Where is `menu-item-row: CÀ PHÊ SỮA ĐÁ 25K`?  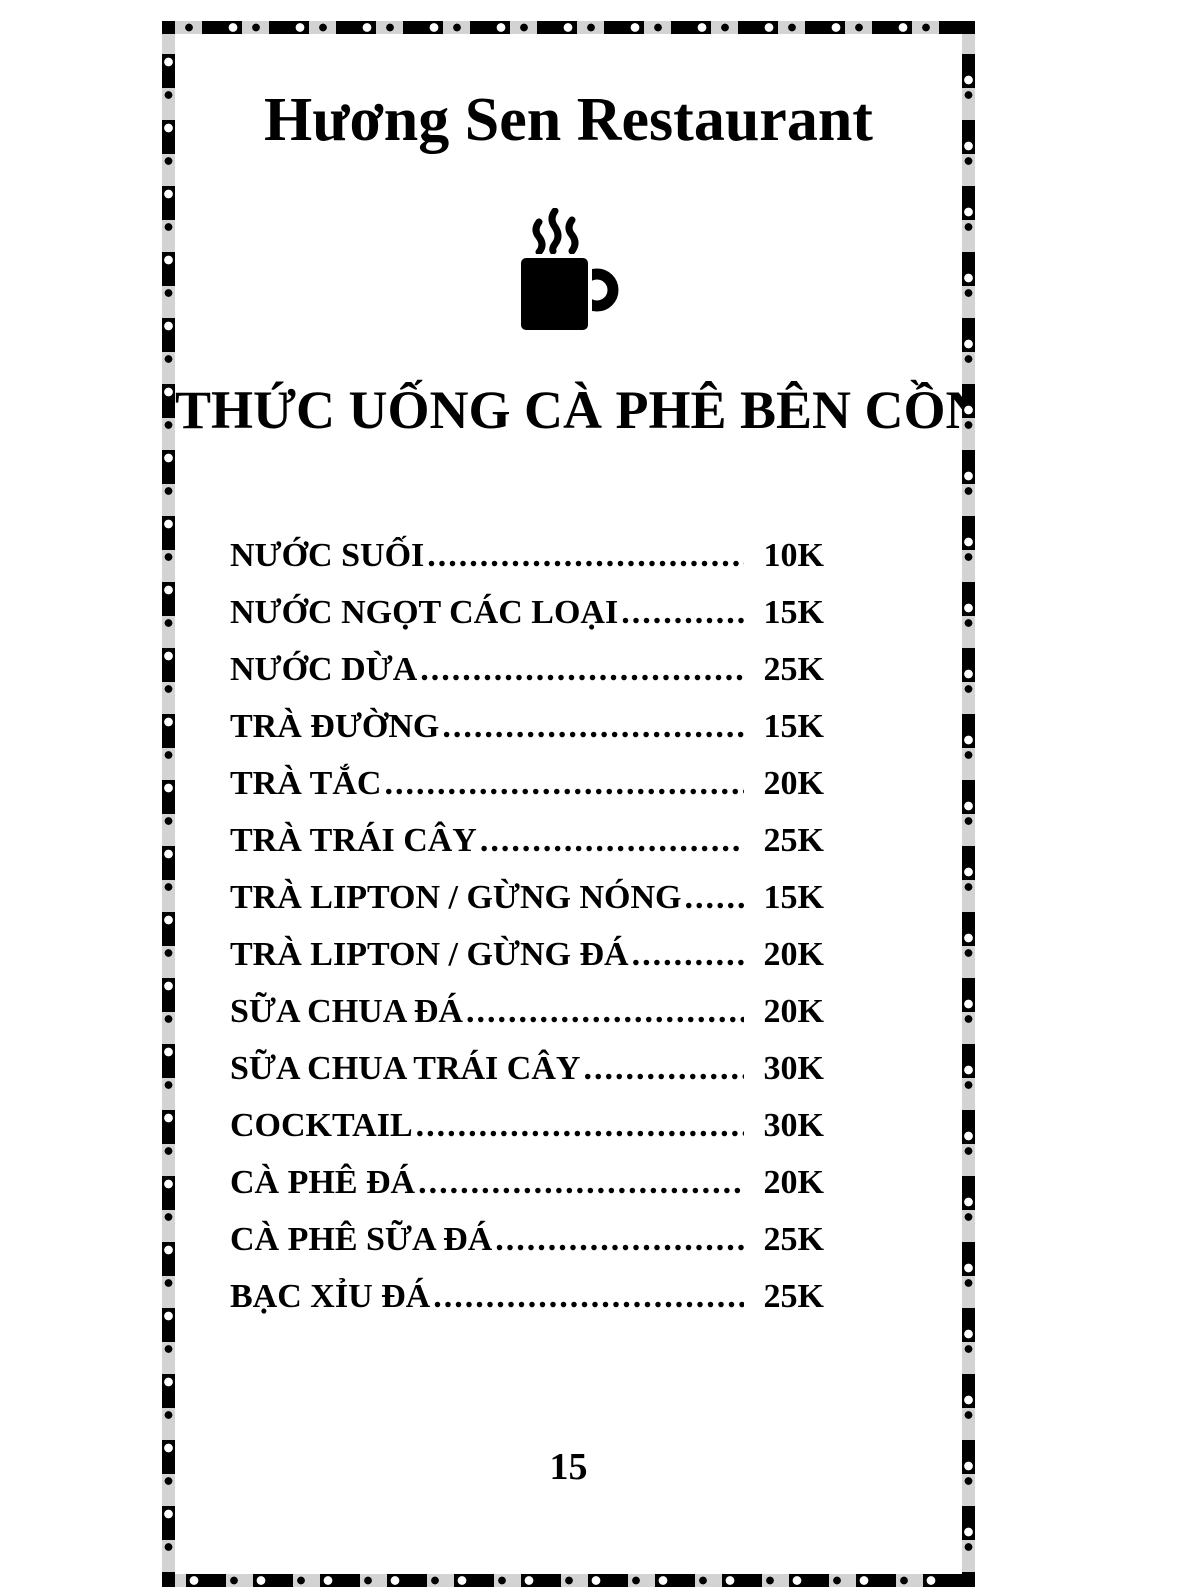
menu-item-row: CÀ PHÊ SỮA ĐÁ 25K is located at coordinates (527, 1240).